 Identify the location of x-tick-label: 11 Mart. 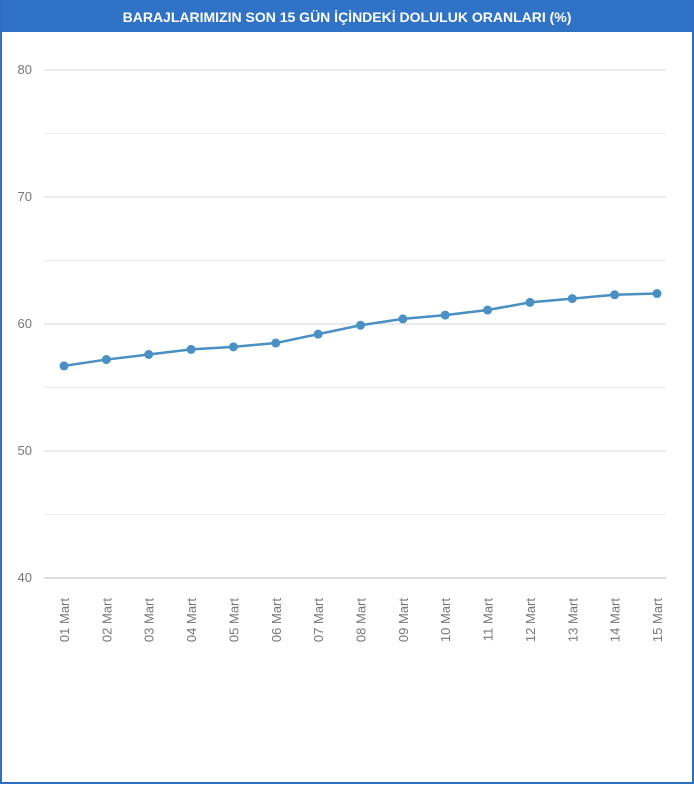
(488, 619).